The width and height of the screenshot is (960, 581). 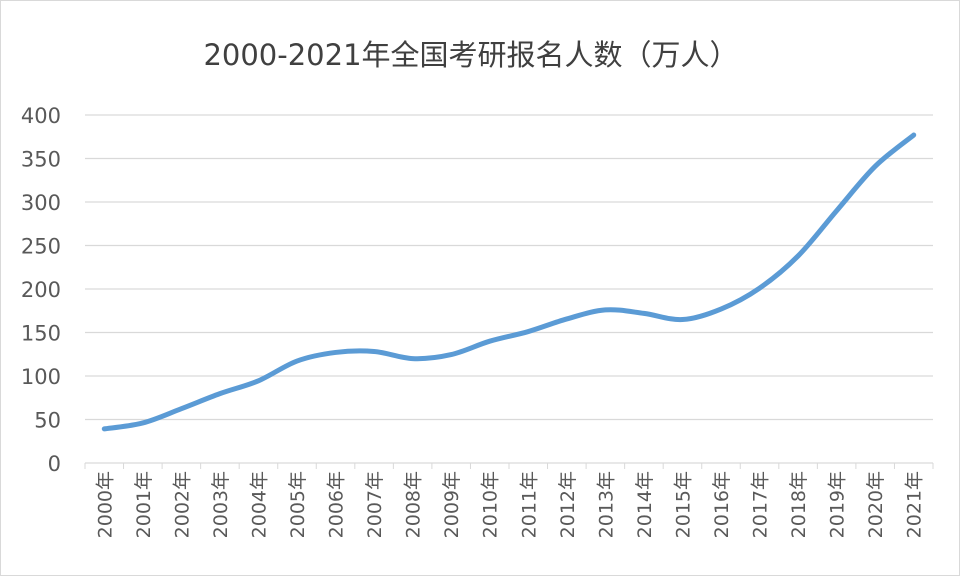 I want to click on x-tick-label: 2020年, so click(x=876, y=504).